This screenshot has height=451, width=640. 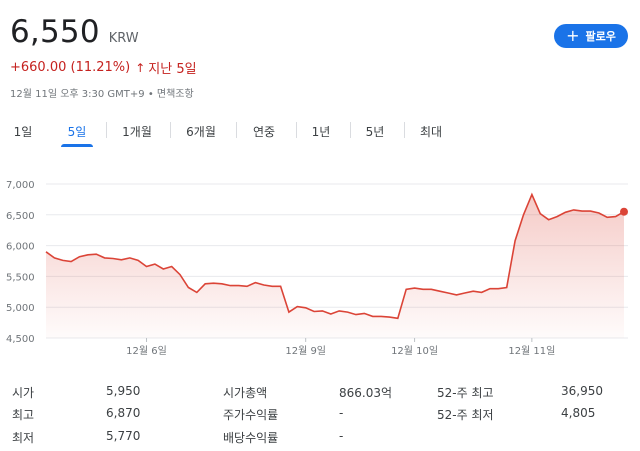 I want to click on stat-pe-label: 주가수익률, so click(x=251, y=415).